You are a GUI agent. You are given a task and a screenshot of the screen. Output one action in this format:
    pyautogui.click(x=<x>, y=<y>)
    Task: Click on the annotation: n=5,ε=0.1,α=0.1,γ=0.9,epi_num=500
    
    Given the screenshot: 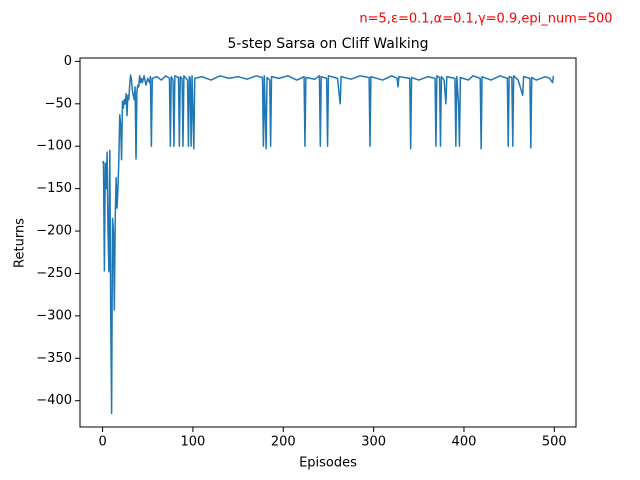 What is the action you would take?
    pyautogui.click(x=485, y=19)
    